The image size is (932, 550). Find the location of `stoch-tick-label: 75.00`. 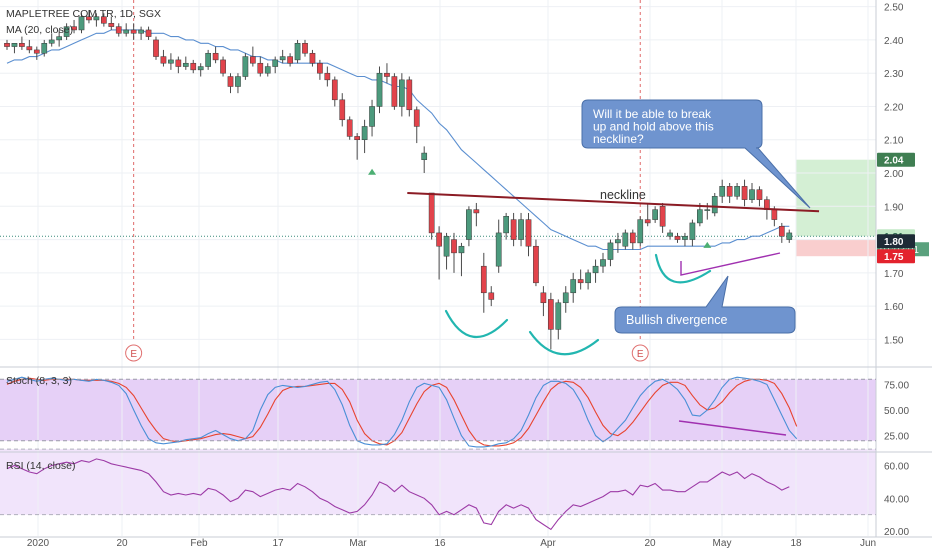

stoch-tick-label: 75.00 is located at coordinates (896, 385).